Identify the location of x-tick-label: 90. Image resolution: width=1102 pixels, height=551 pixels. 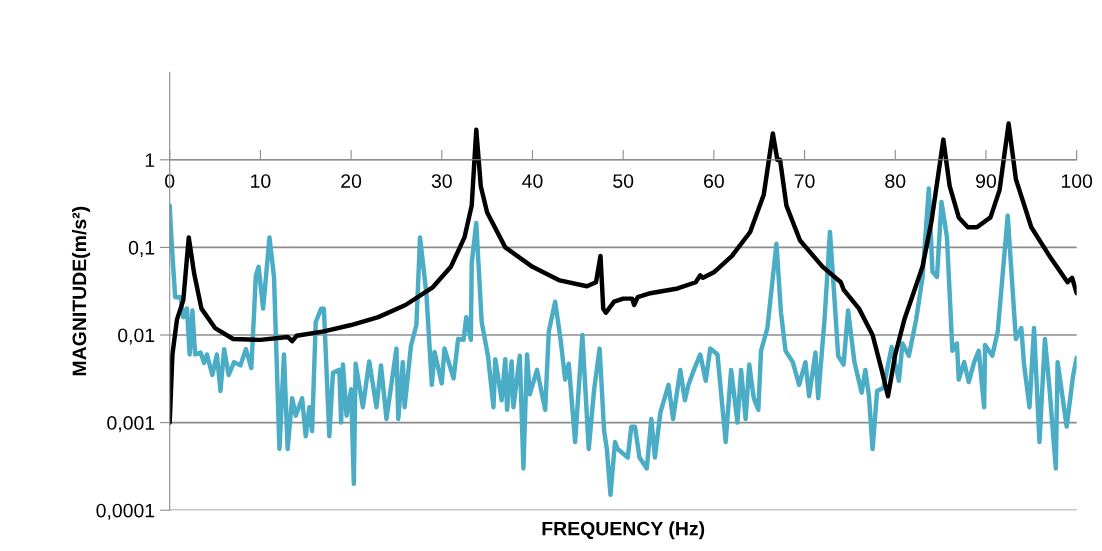
(986, 181).